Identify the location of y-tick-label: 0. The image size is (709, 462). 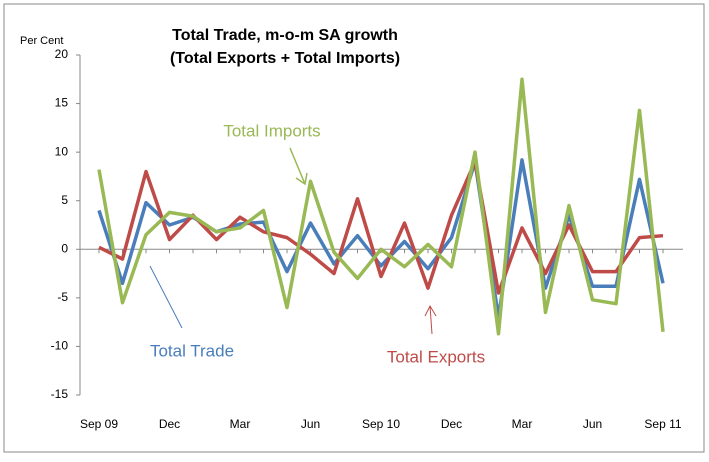
(64, 248).